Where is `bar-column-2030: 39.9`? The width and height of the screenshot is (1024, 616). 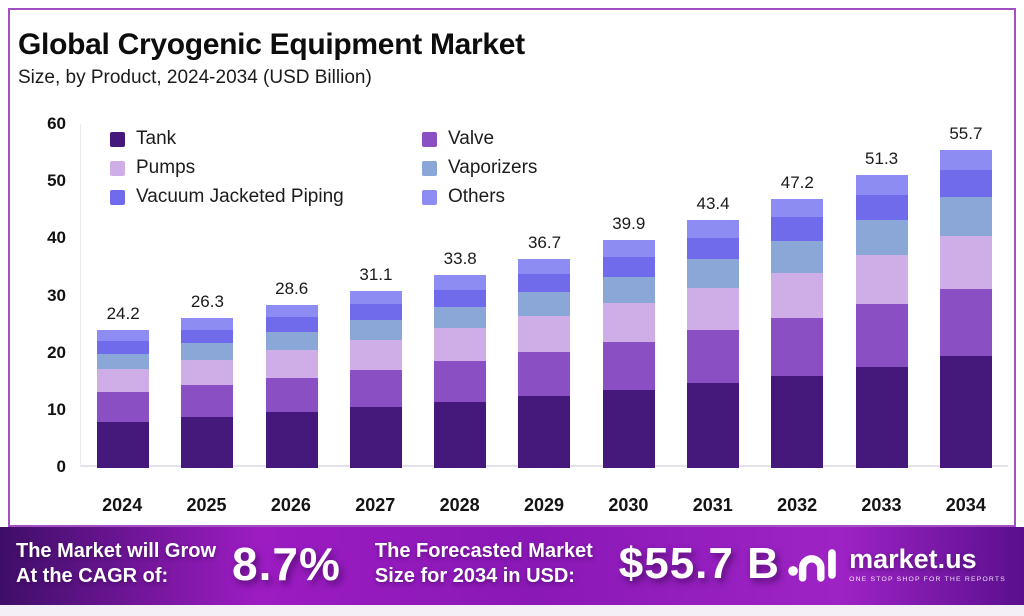
bar-column-2030: 39.9 is located at coordinates (629, 296).